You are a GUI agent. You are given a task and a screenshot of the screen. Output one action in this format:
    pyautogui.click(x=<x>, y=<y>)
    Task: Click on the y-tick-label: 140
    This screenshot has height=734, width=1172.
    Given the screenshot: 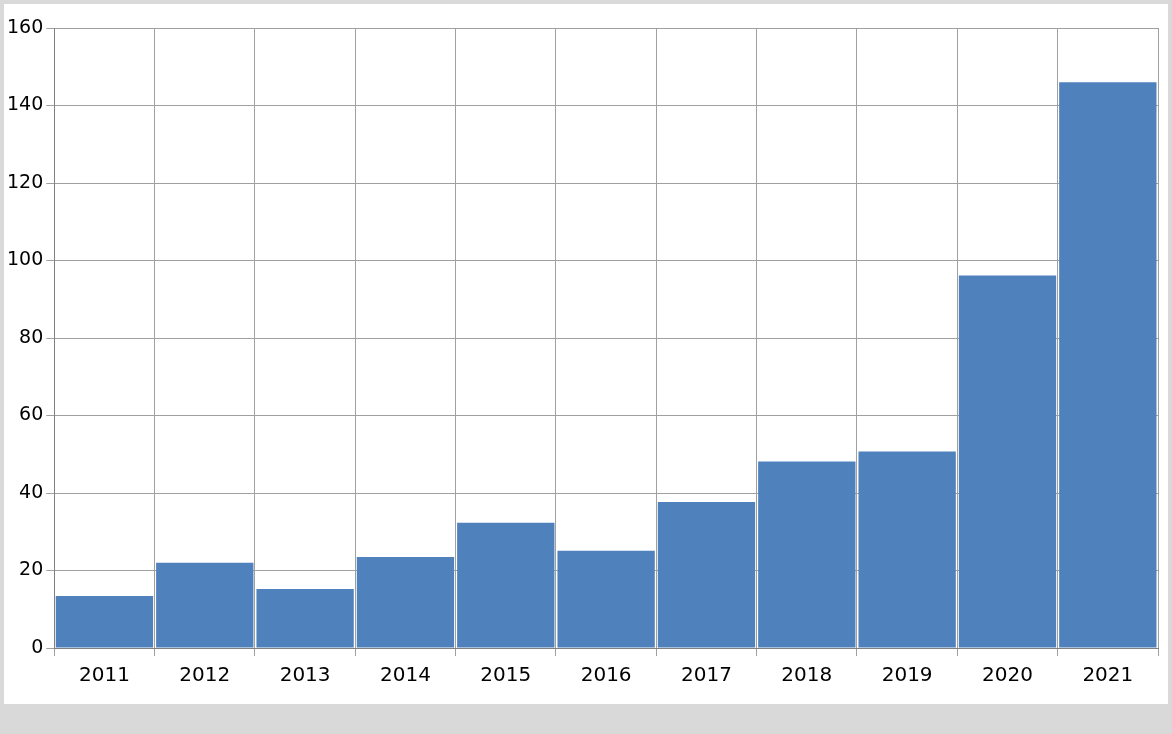 What is the action you would take?
    pyautogui.click(x=25, y=103)
    